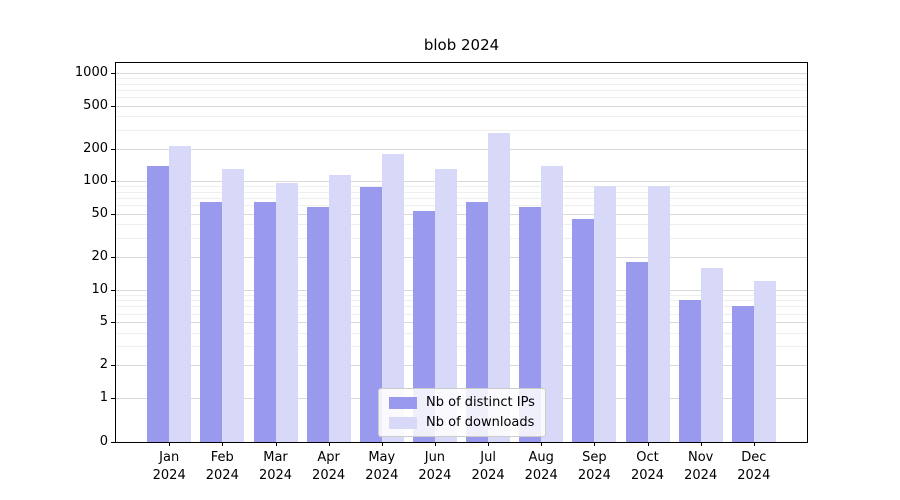 The height and width of the screenshot is (500, 900). What do you see at coordinates (658, 314) in the screenshot?
I see `bar-downloads-oct` at bounding box center [658, 314].